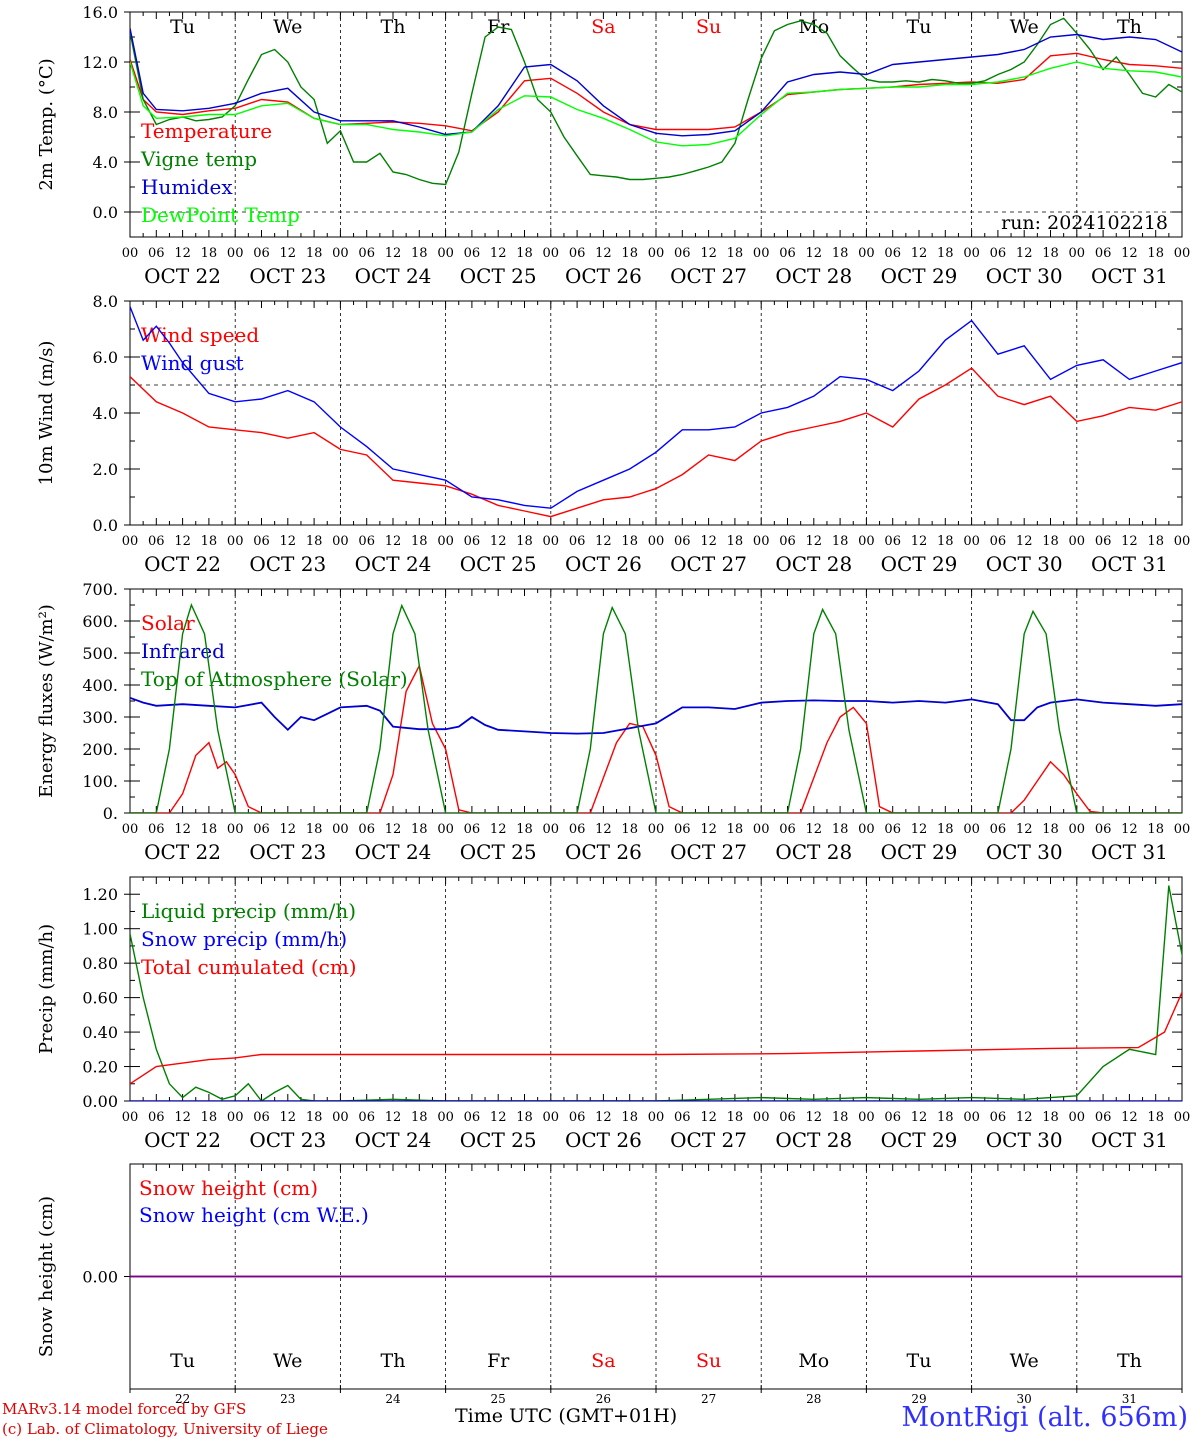 The height and width of the screenshot is (1440, 1194). What do you see at coordinates (182, 1140) in the screenshot?
I see `date-label: OCT 22` at bounding box center [182, 1140].